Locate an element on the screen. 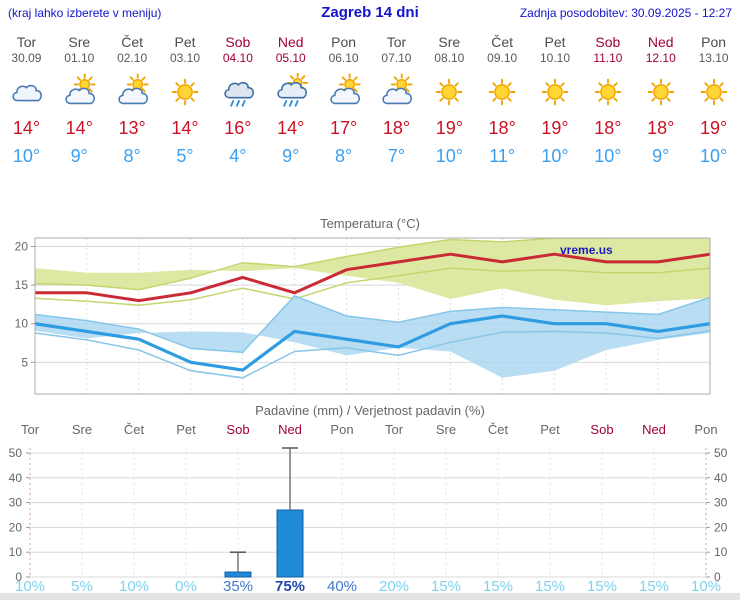 The width and height of the screenshot is (740, 600). cloudy-weather-icon is located at coordinates (26, 92).